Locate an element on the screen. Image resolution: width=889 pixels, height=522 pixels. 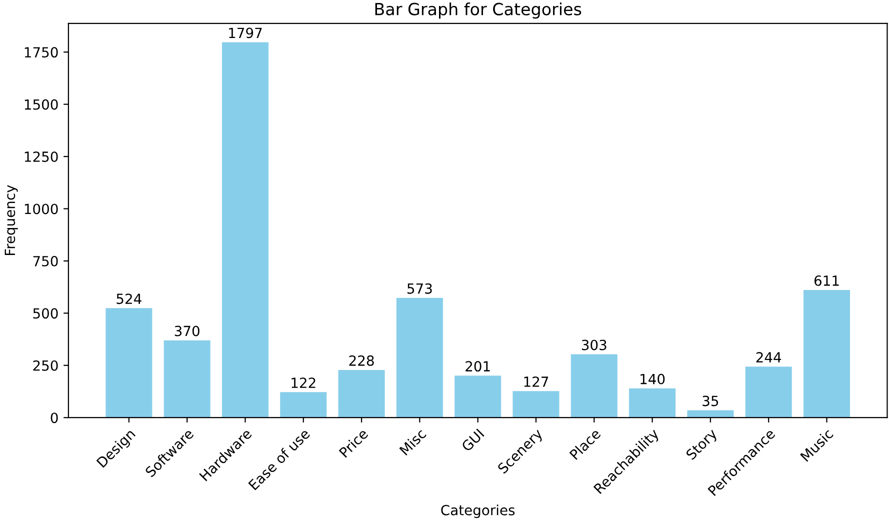
data-label: 122 is located at coordinates (304, 383).